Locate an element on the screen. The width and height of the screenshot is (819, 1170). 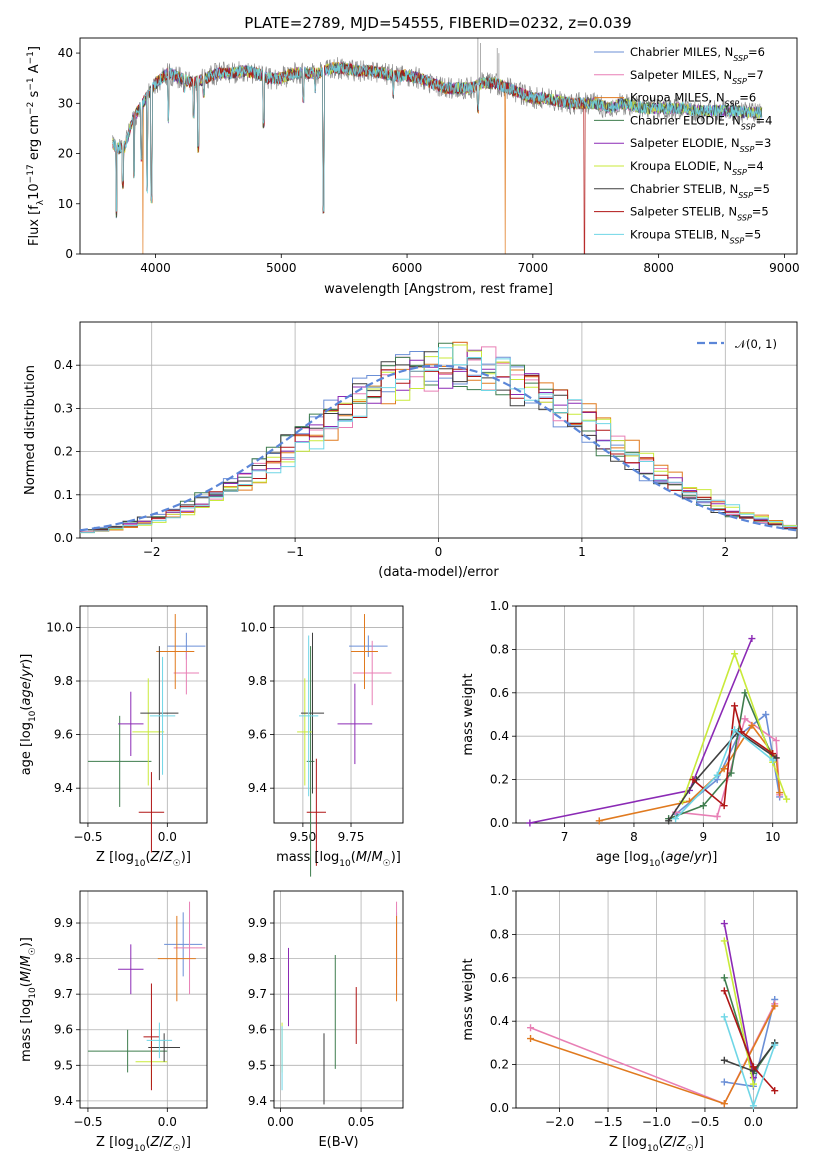
tick-label-y: 0.2 is located at coordinates (63, 452).